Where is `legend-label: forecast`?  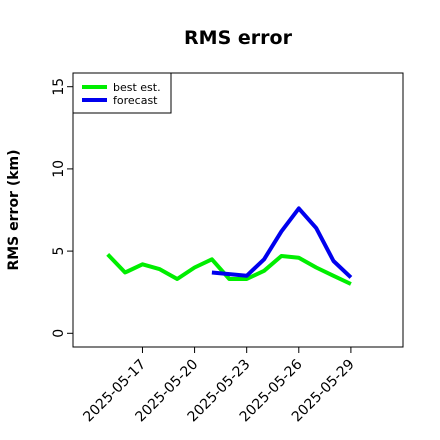 legend-label: forecast is located at coordinates (135, 100).